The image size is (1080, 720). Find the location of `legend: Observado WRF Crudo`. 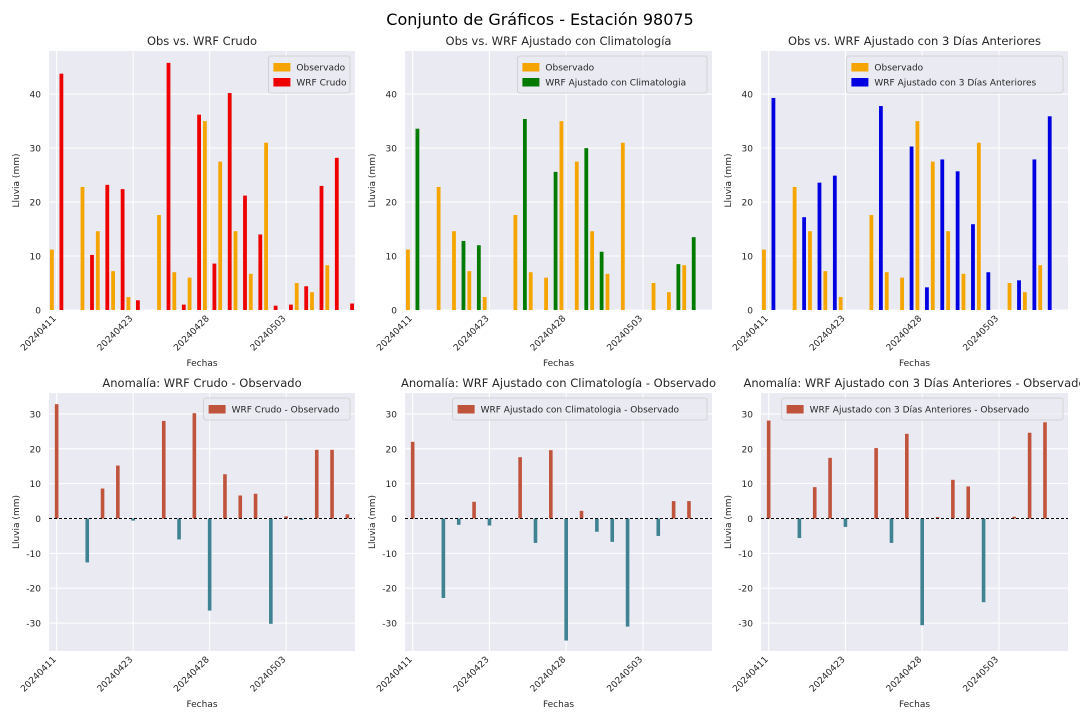

legend: Observado WRF Crudo is located at coordinates (309, 74).